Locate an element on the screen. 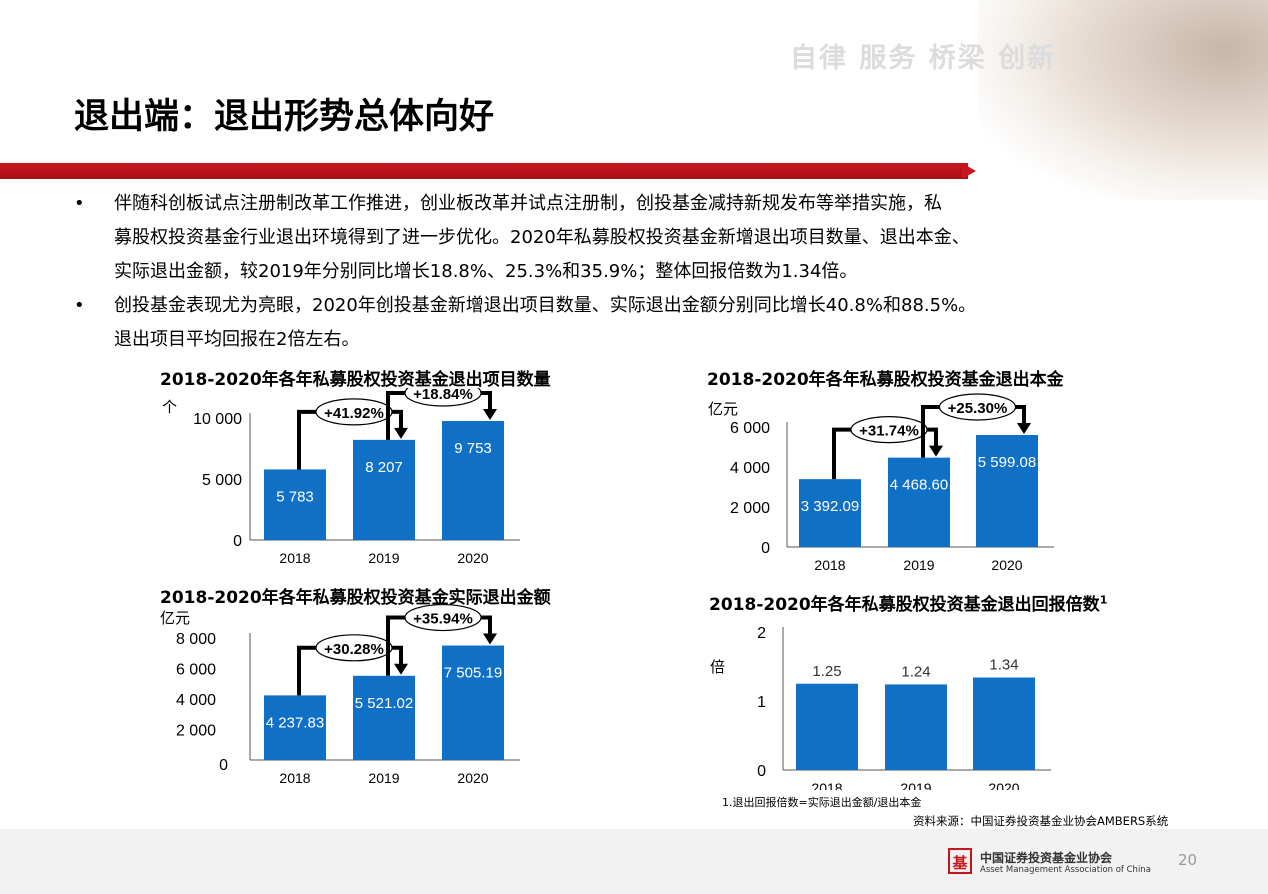  seal-photo-decoration is located at coordinates (1123, 100).